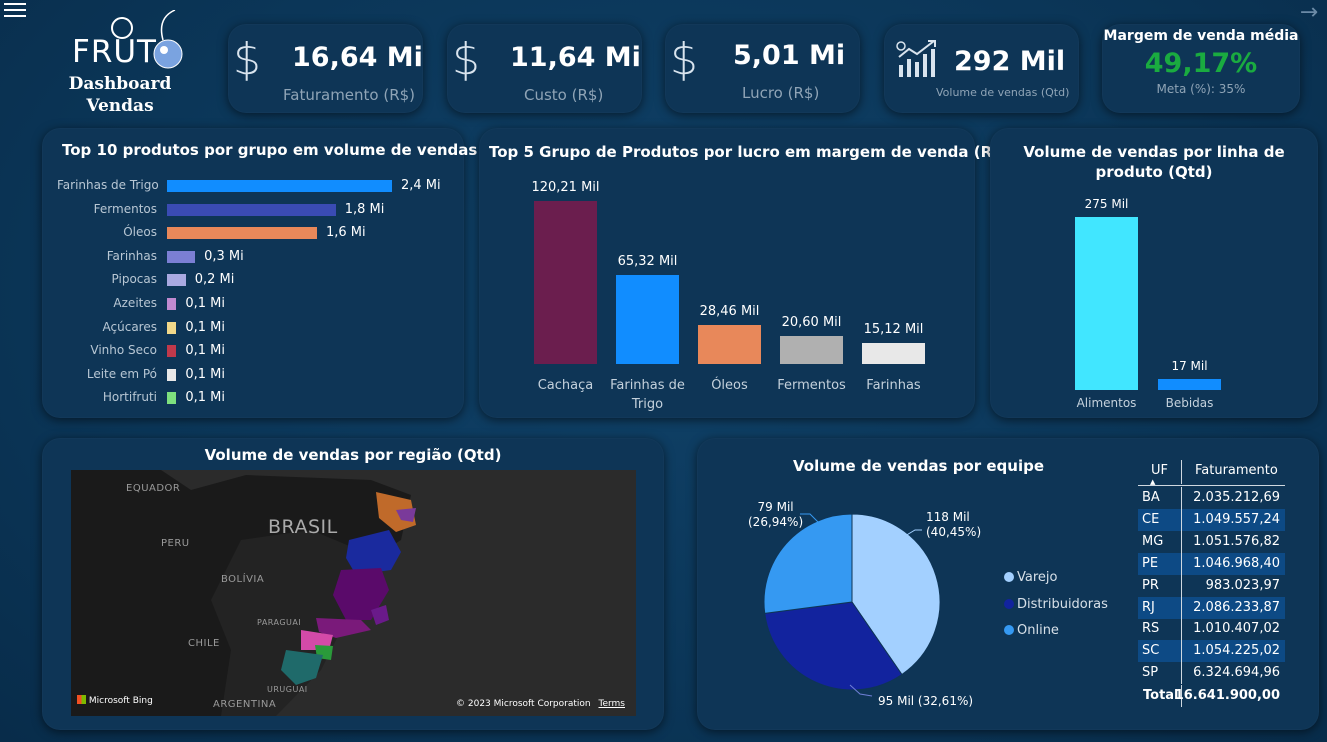  Describe the element at coordinates (1189, 403) in the screenshot. I see `bar-category-label: Bebidas` at that location.